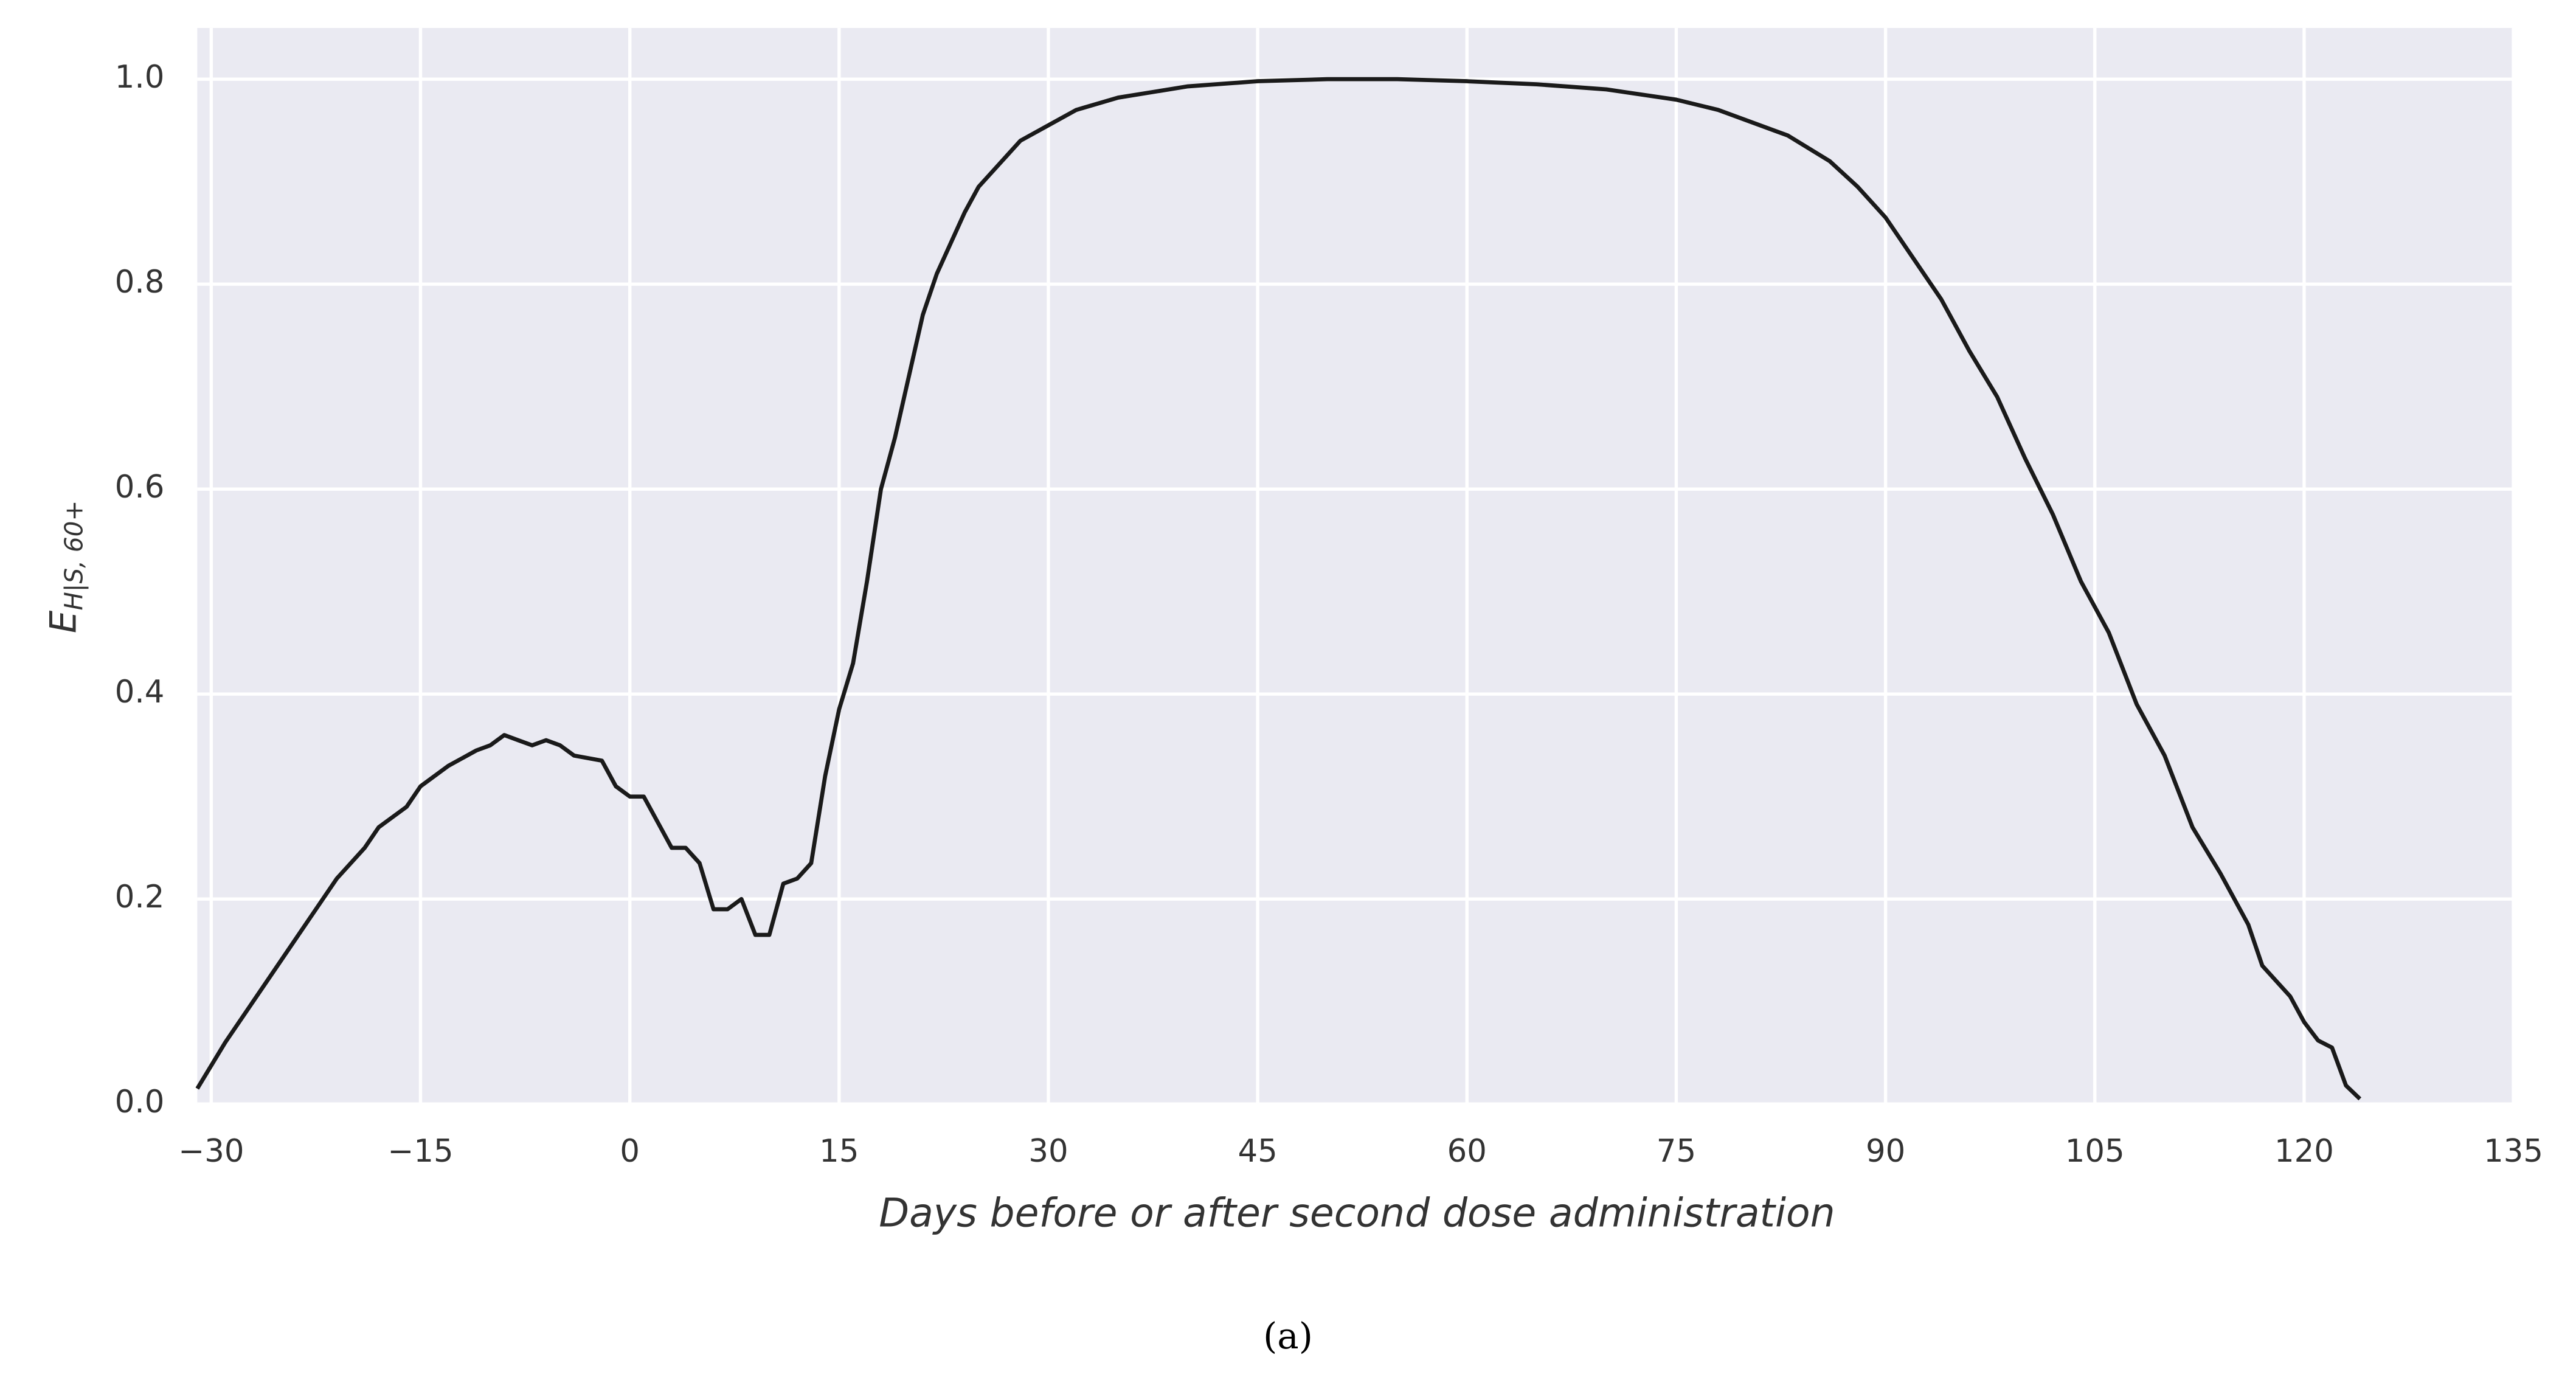 The width and height of the screenshot is (2576, 1380). I want to click on y-tick-label: 0.8, so click(140, 282).